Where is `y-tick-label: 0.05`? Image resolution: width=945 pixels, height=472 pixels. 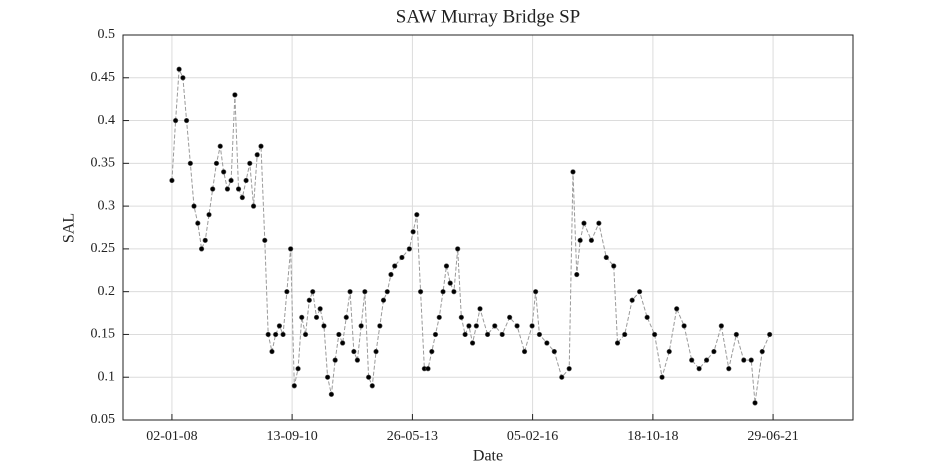
y-tick-label: 0.05 is located at coordinates (103, 419).